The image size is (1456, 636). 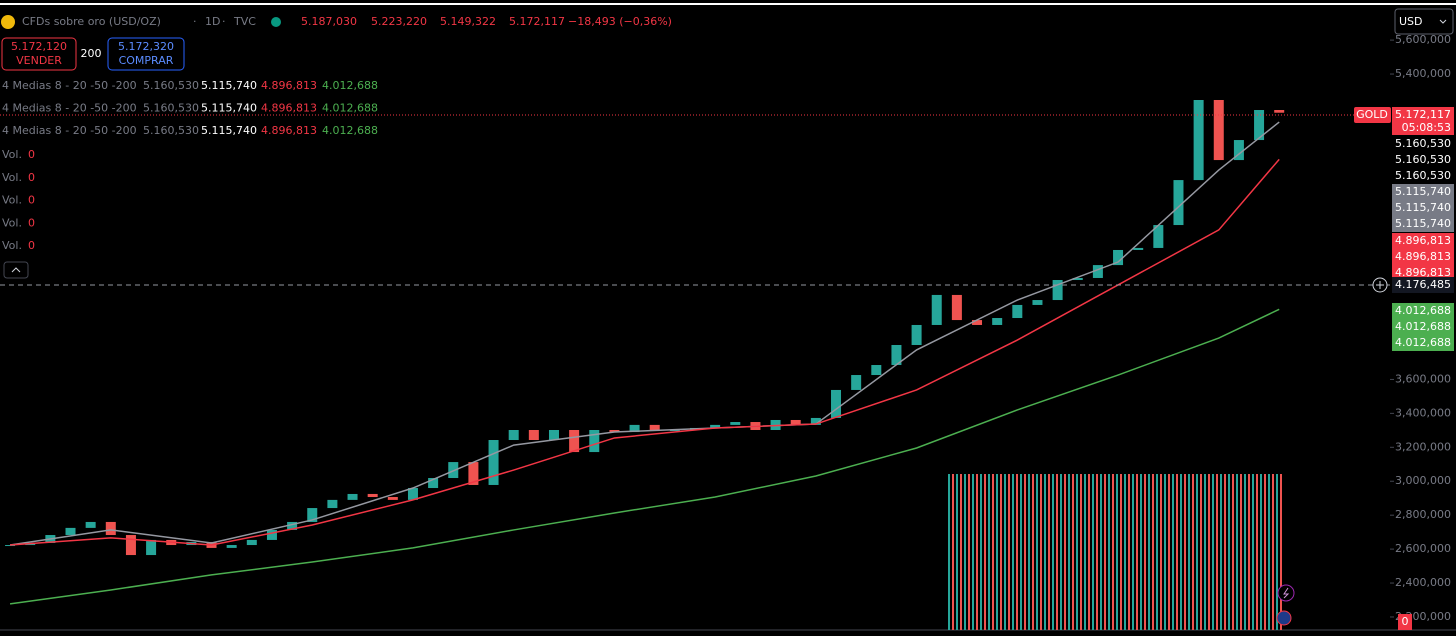 What do you see at coordinates (1423, 582) in the screenshot?
I see `y-tick-label: 2,400,000` at bounding box center [1423, 582].